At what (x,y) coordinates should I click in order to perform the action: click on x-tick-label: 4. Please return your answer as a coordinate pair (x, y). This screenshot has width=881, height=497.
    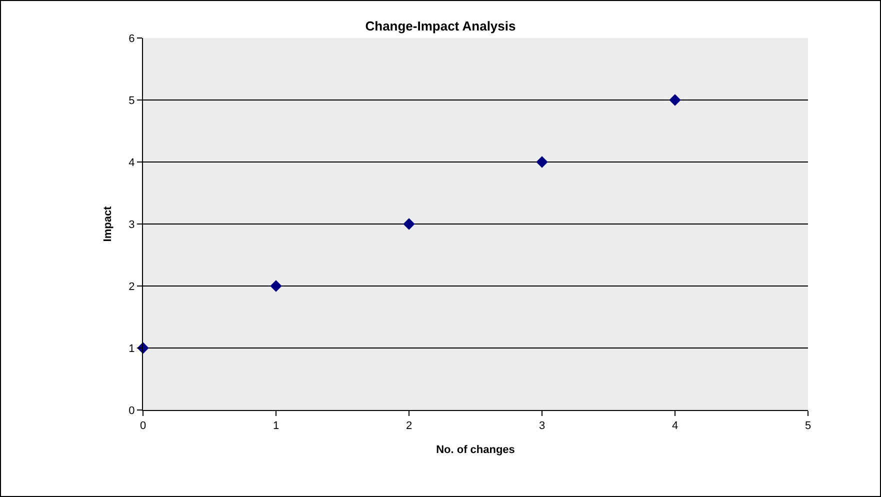
    Looking at the image, I should click on (675, 426).